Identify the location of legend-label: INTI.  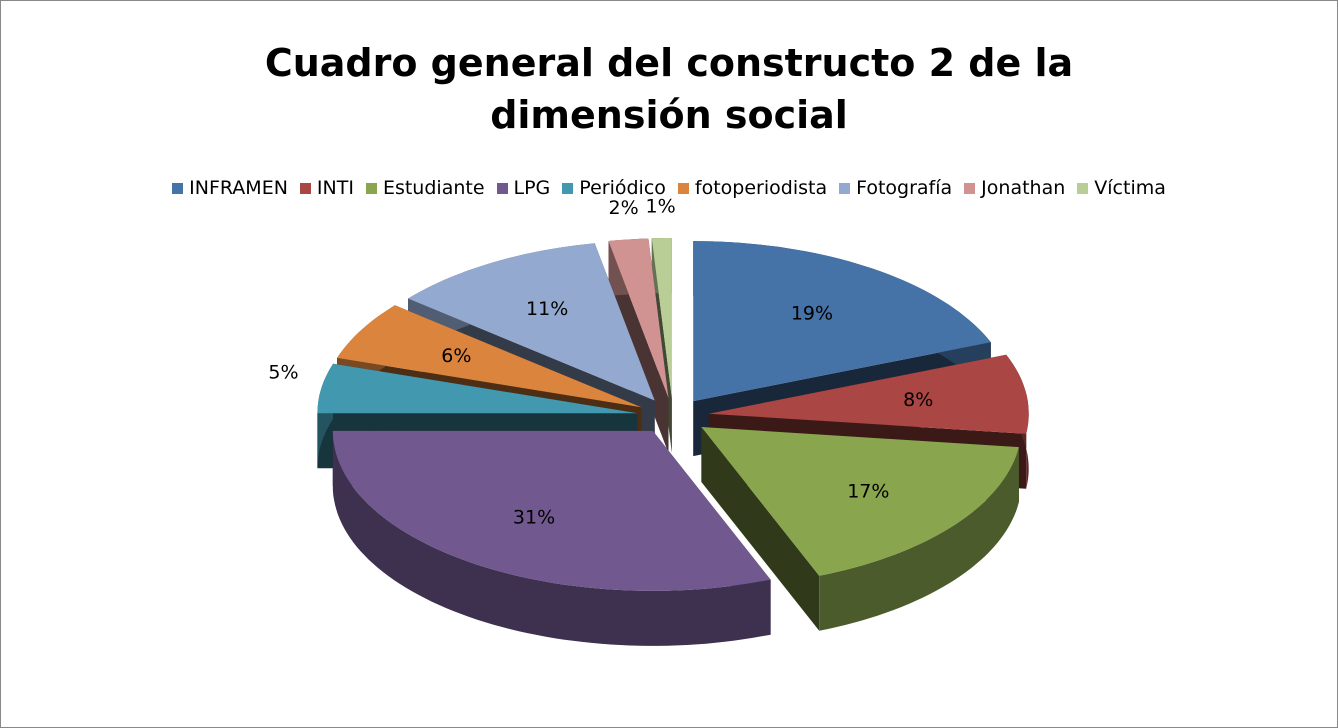
(335, 188).